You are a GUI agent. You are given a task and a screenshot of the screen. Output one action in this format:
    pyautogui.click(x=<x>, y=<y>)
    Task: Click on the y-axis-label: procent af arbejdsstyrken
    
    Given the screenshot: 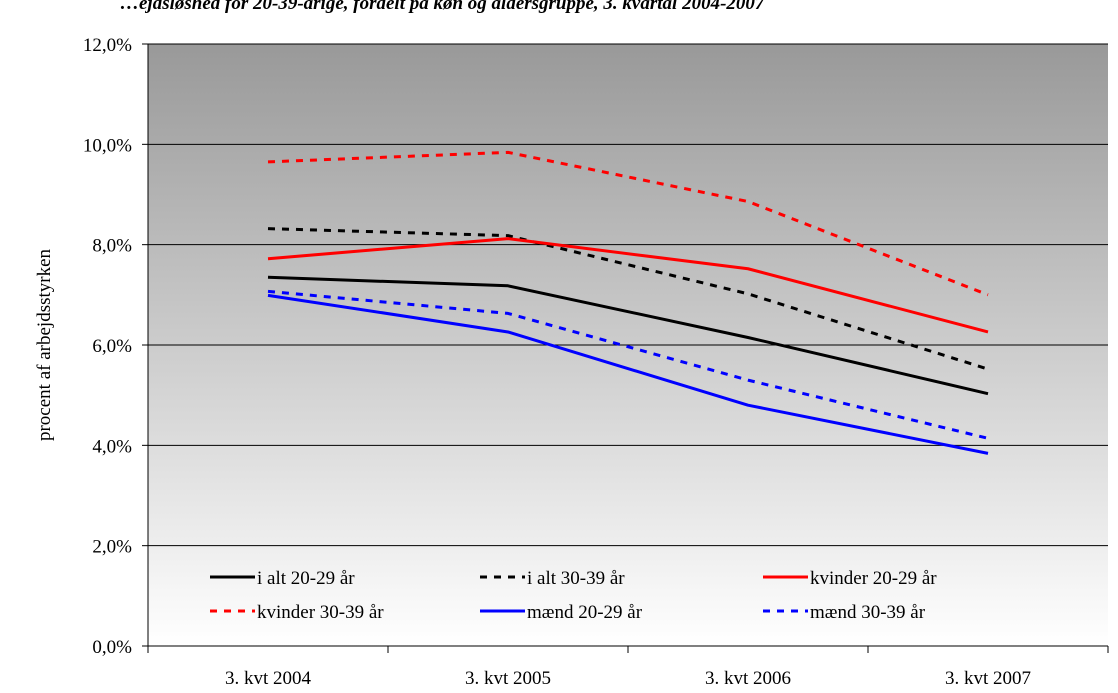 What is the action you would take?
    pyautogui.click(x=44, y=344)
    